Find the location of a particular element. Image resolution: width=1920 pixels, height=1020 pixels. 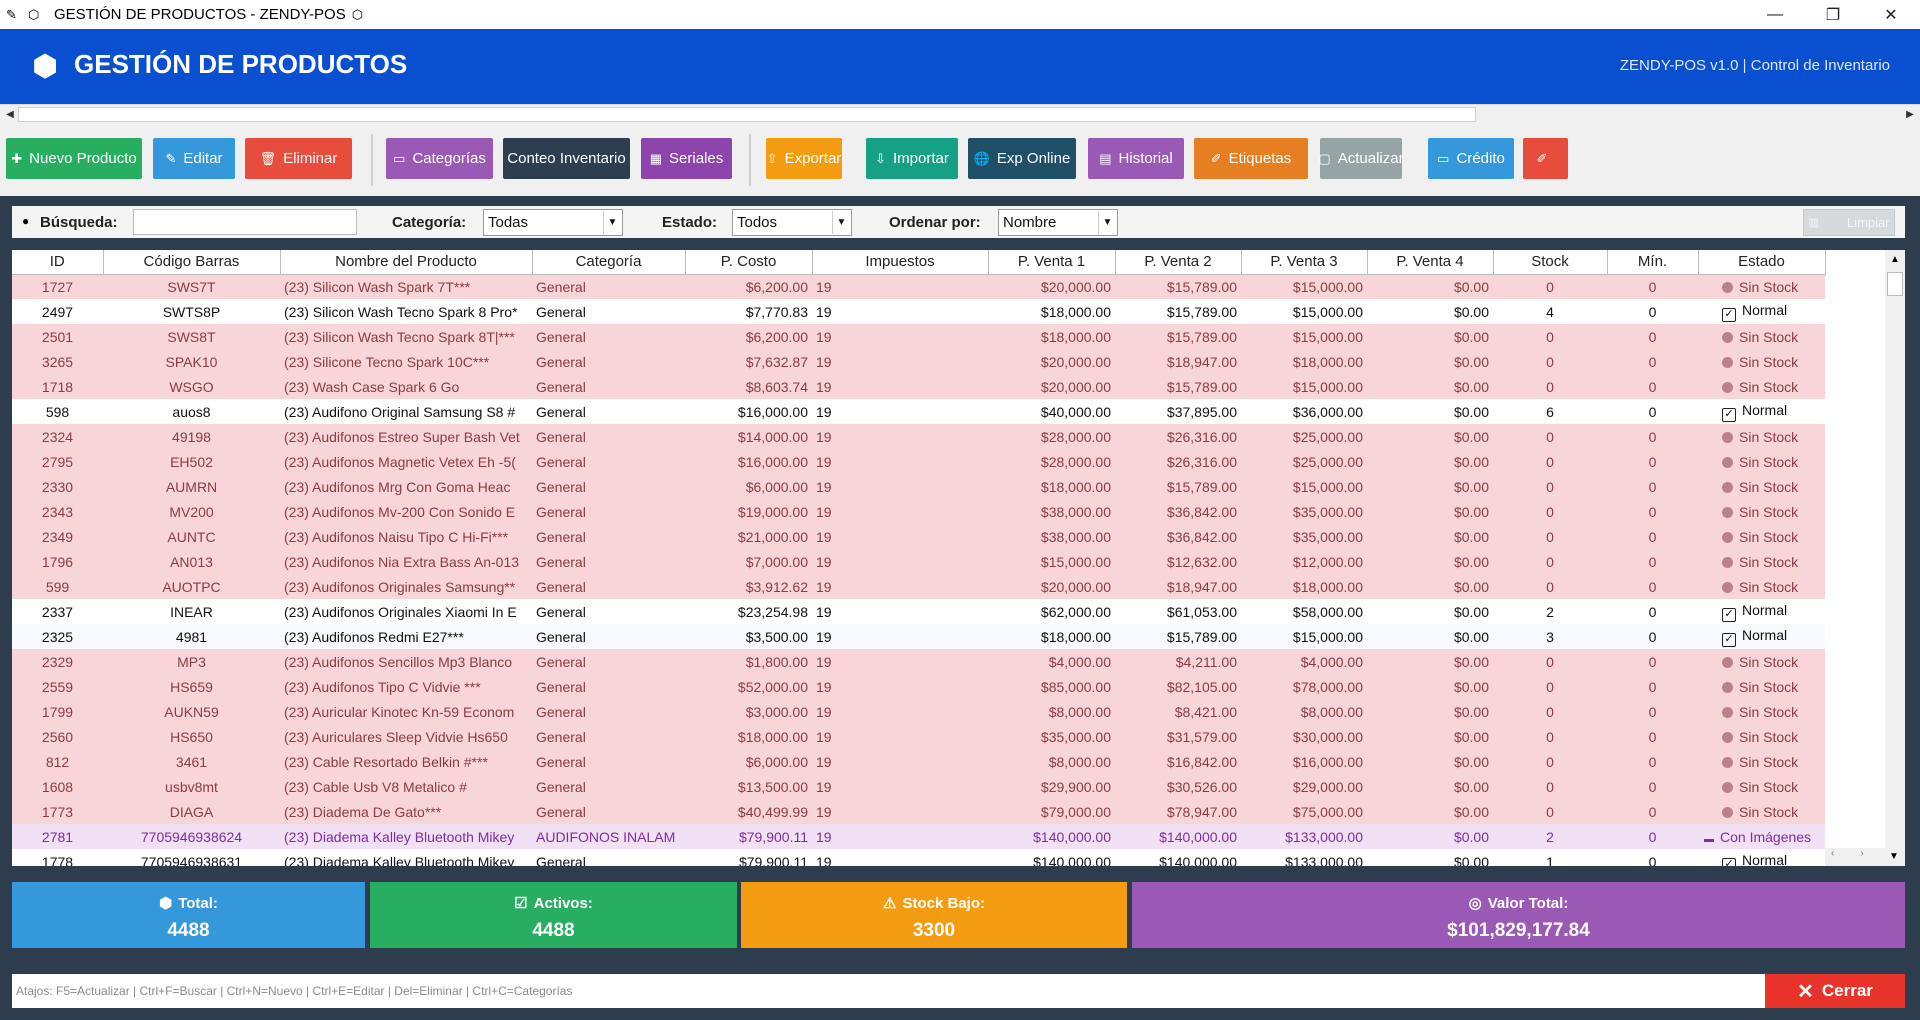

table-cell: $4,000.00 is located at coordinates (1304, 661).